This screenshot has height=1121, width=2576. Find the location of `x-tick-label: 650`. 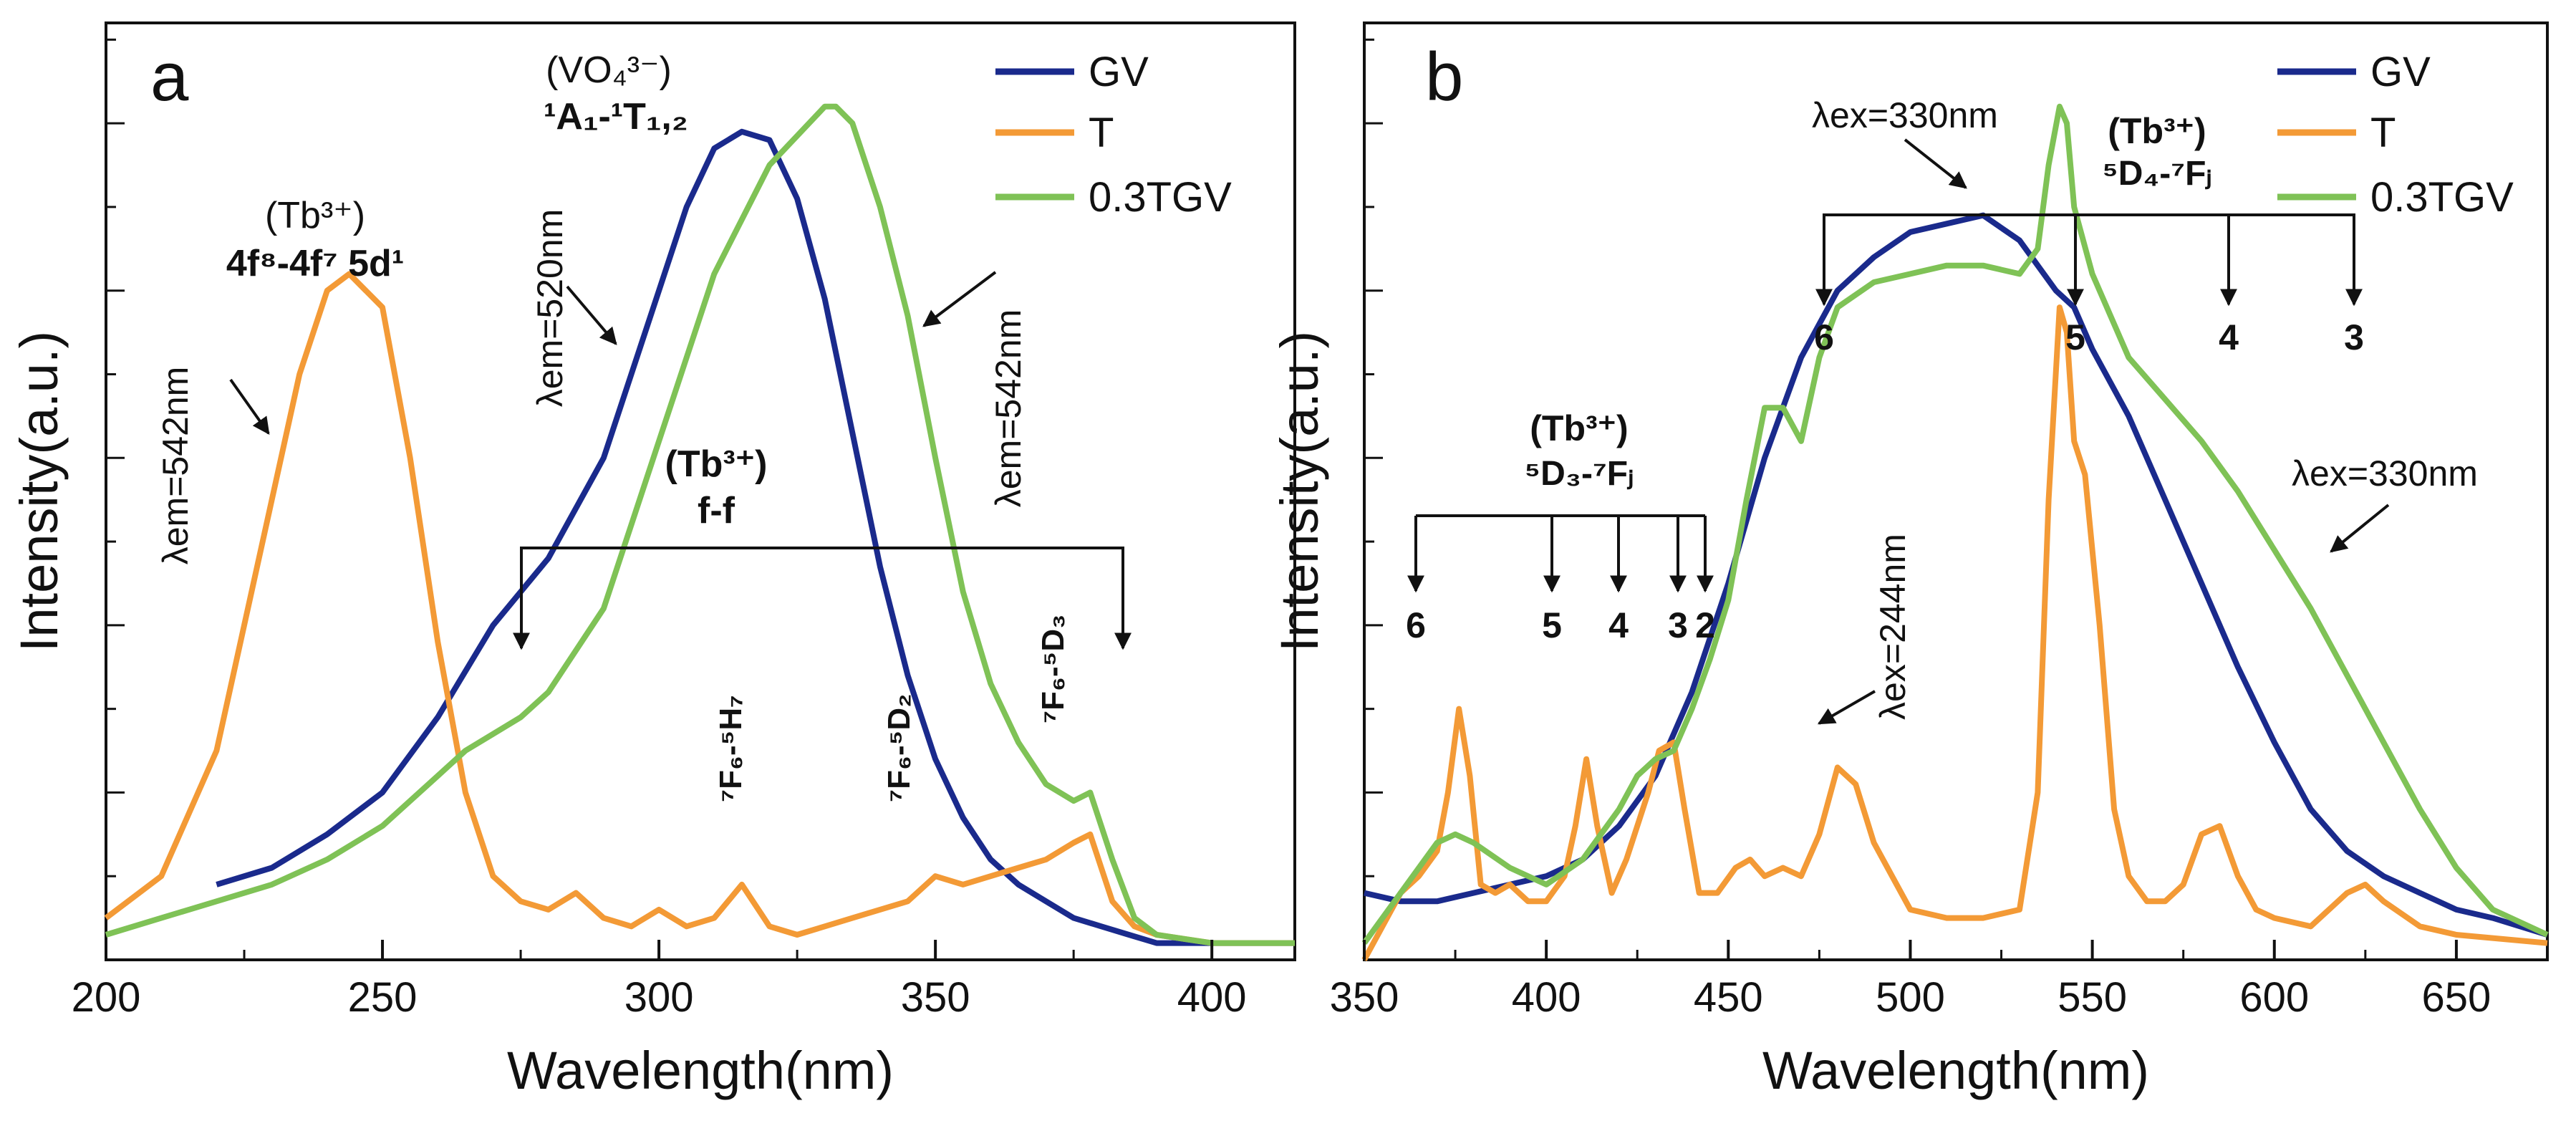

x-tick-label: 650 is located at coordinates (2456, 998).